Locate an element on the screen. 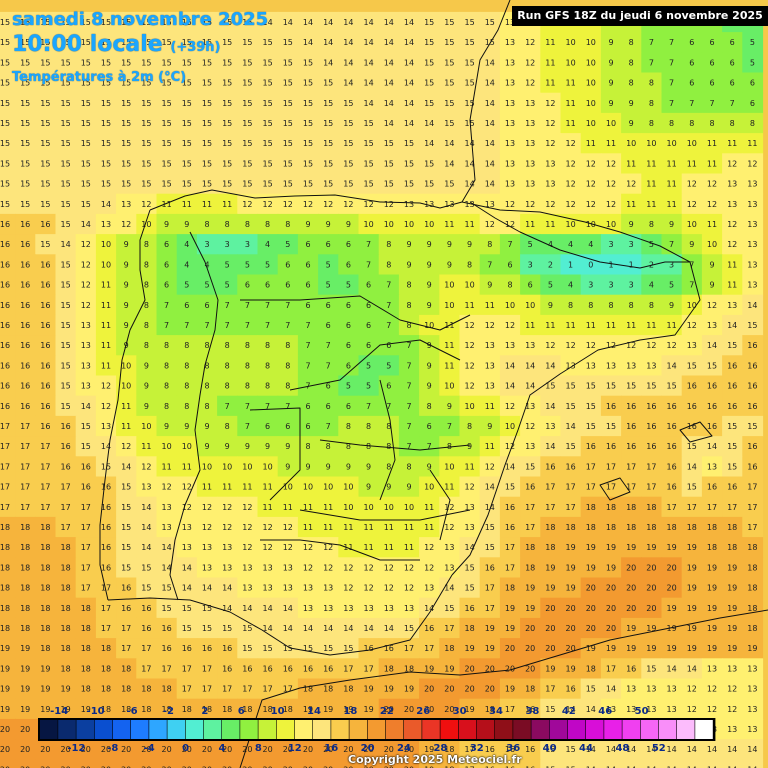  temperature-value: 8 is located at coordinates (671, 123).